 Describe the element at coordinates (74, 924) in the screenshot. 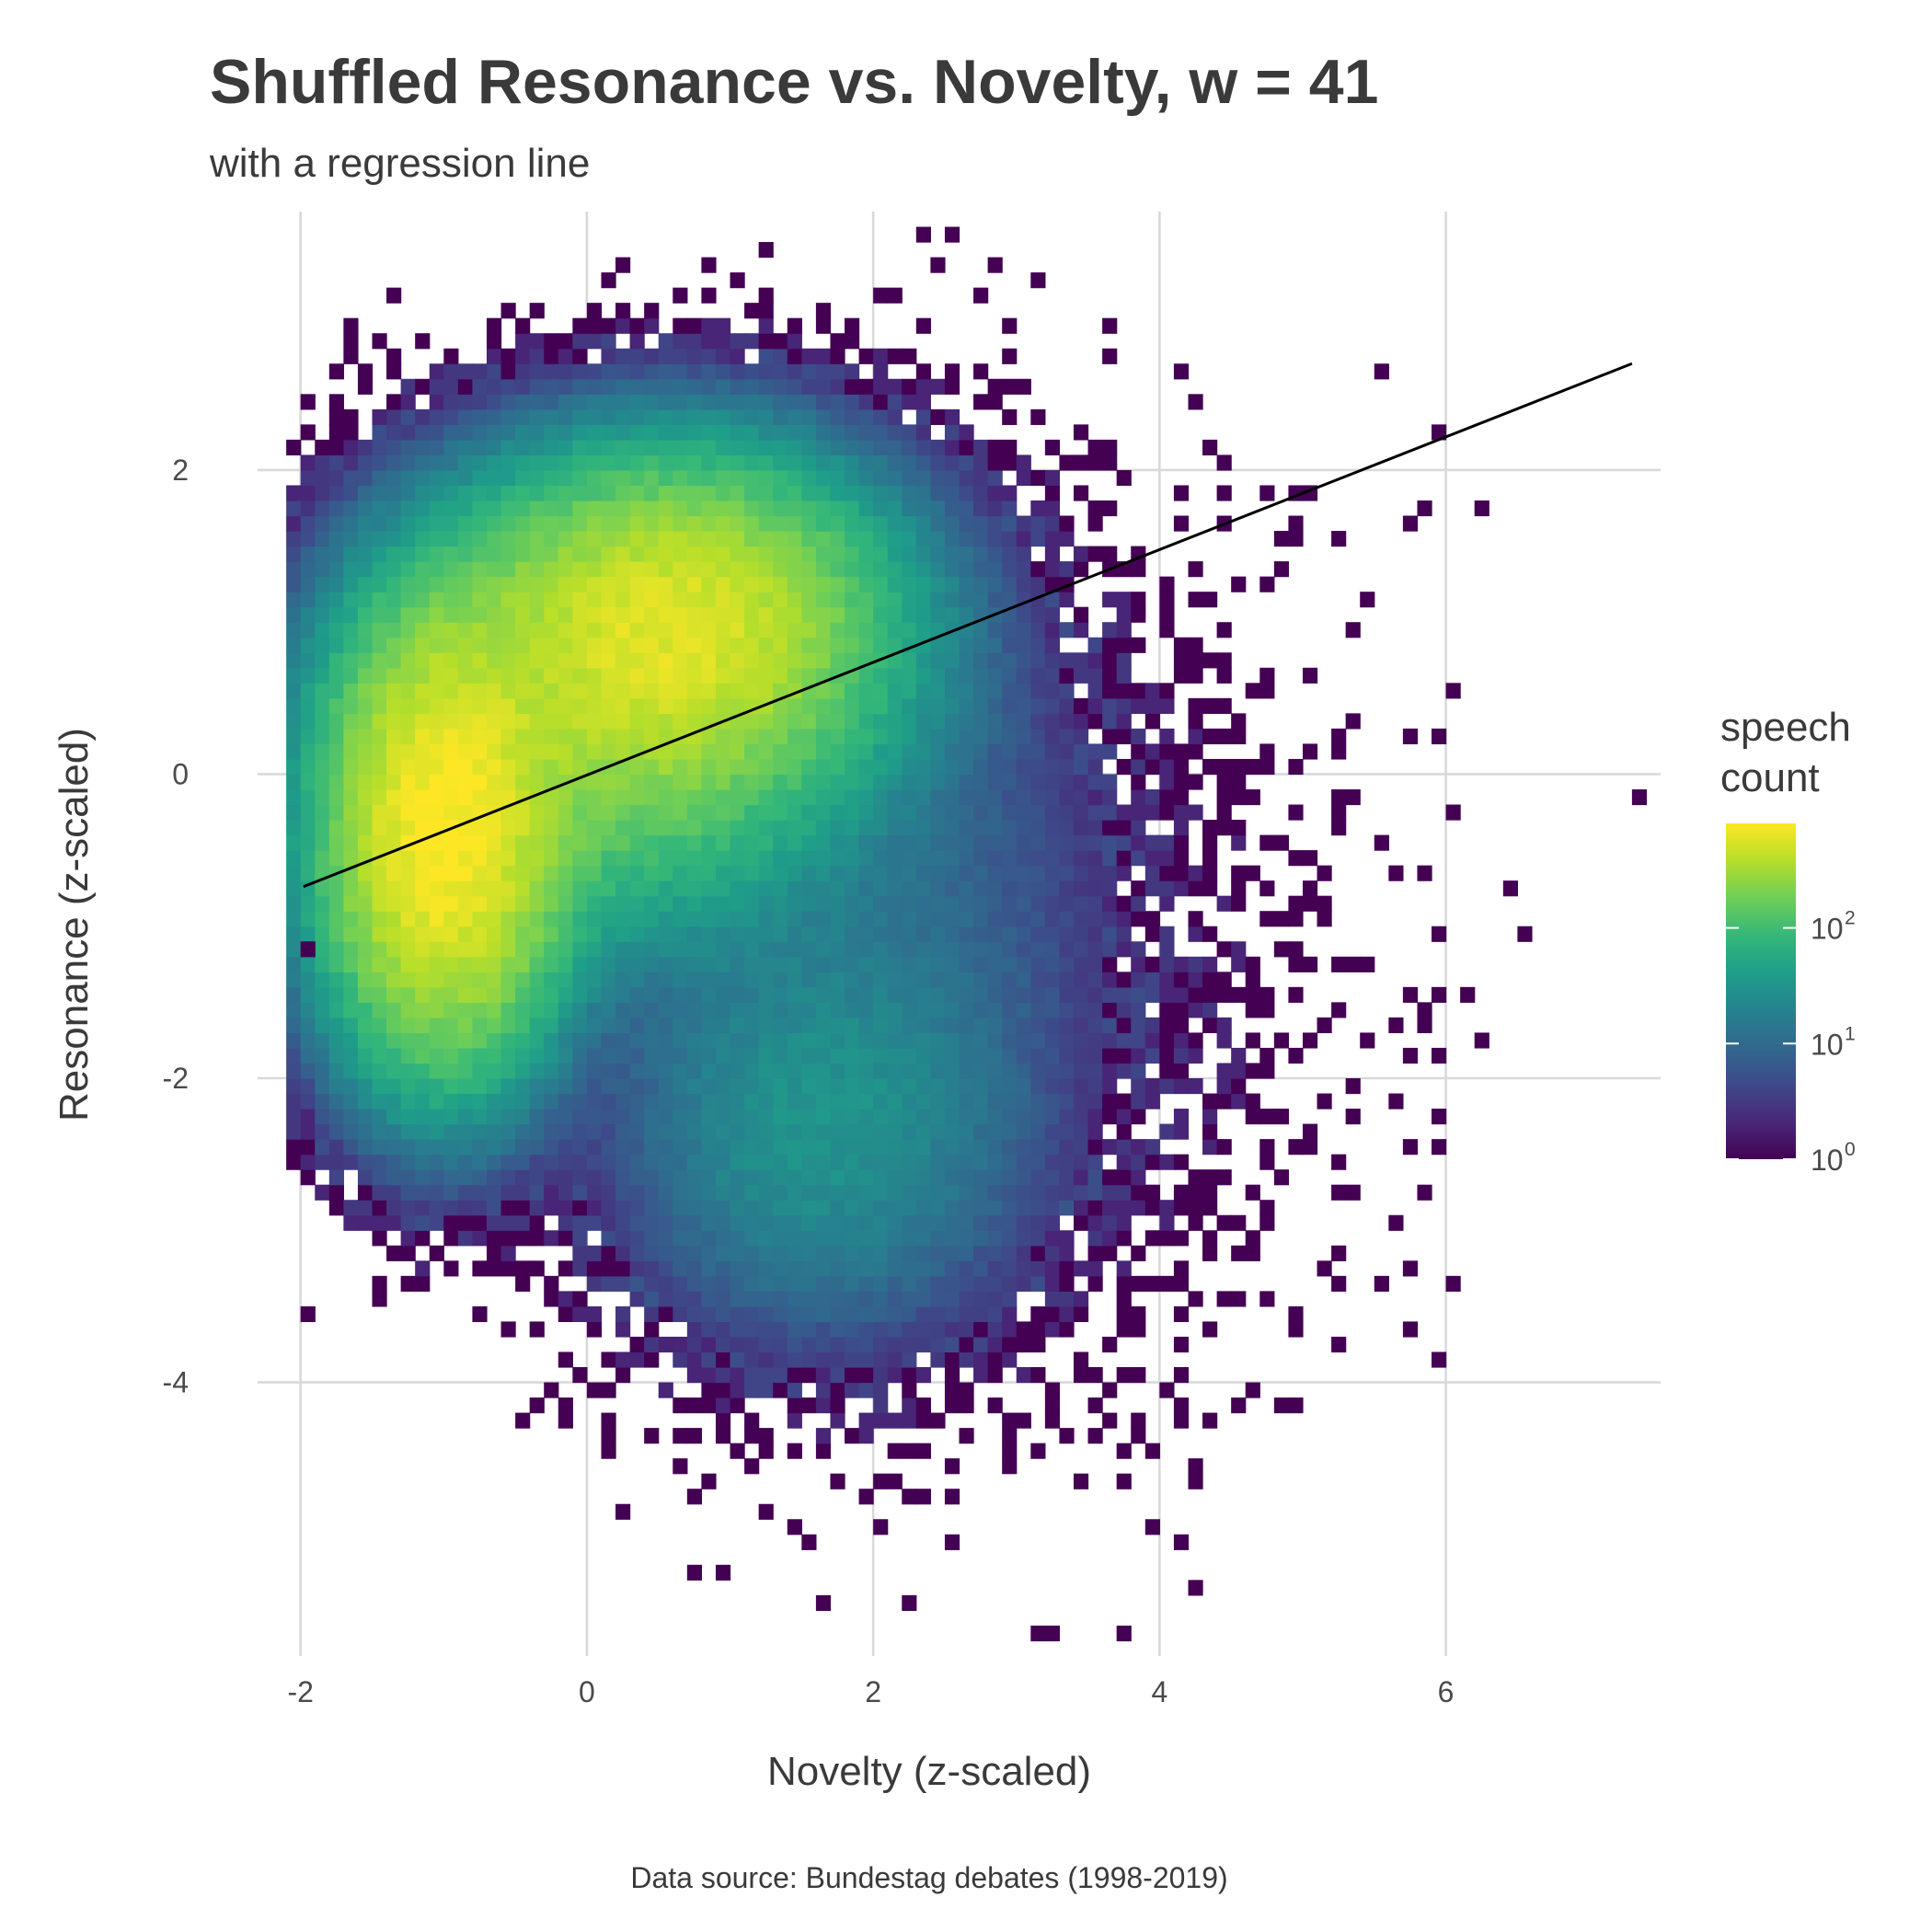

I see `y-axis-label: Resonance (z-scaled)` at that location.